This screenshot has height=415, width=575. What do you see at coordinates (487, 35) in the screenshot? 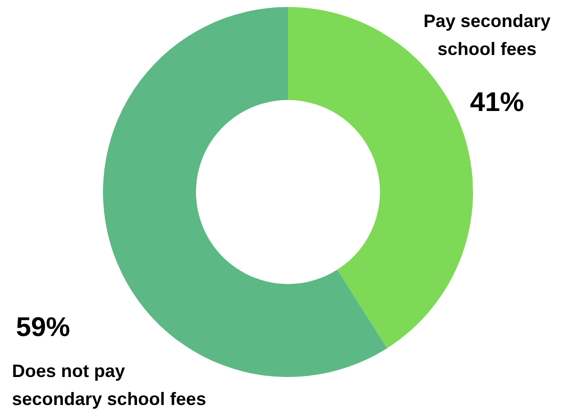
I see `slice-label: Pay secondary school fees` at bounding box center [487, 35].